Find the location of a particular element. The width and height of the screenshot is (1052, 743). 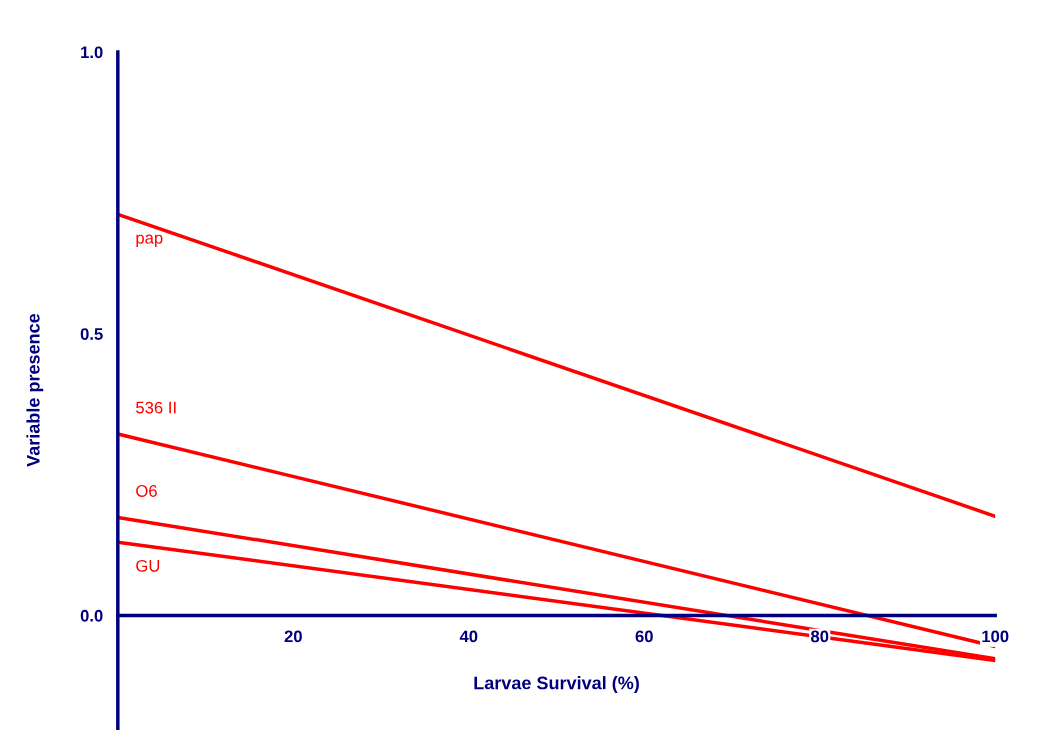

x-tick-label: 100 is located at coordinates (995, 636).